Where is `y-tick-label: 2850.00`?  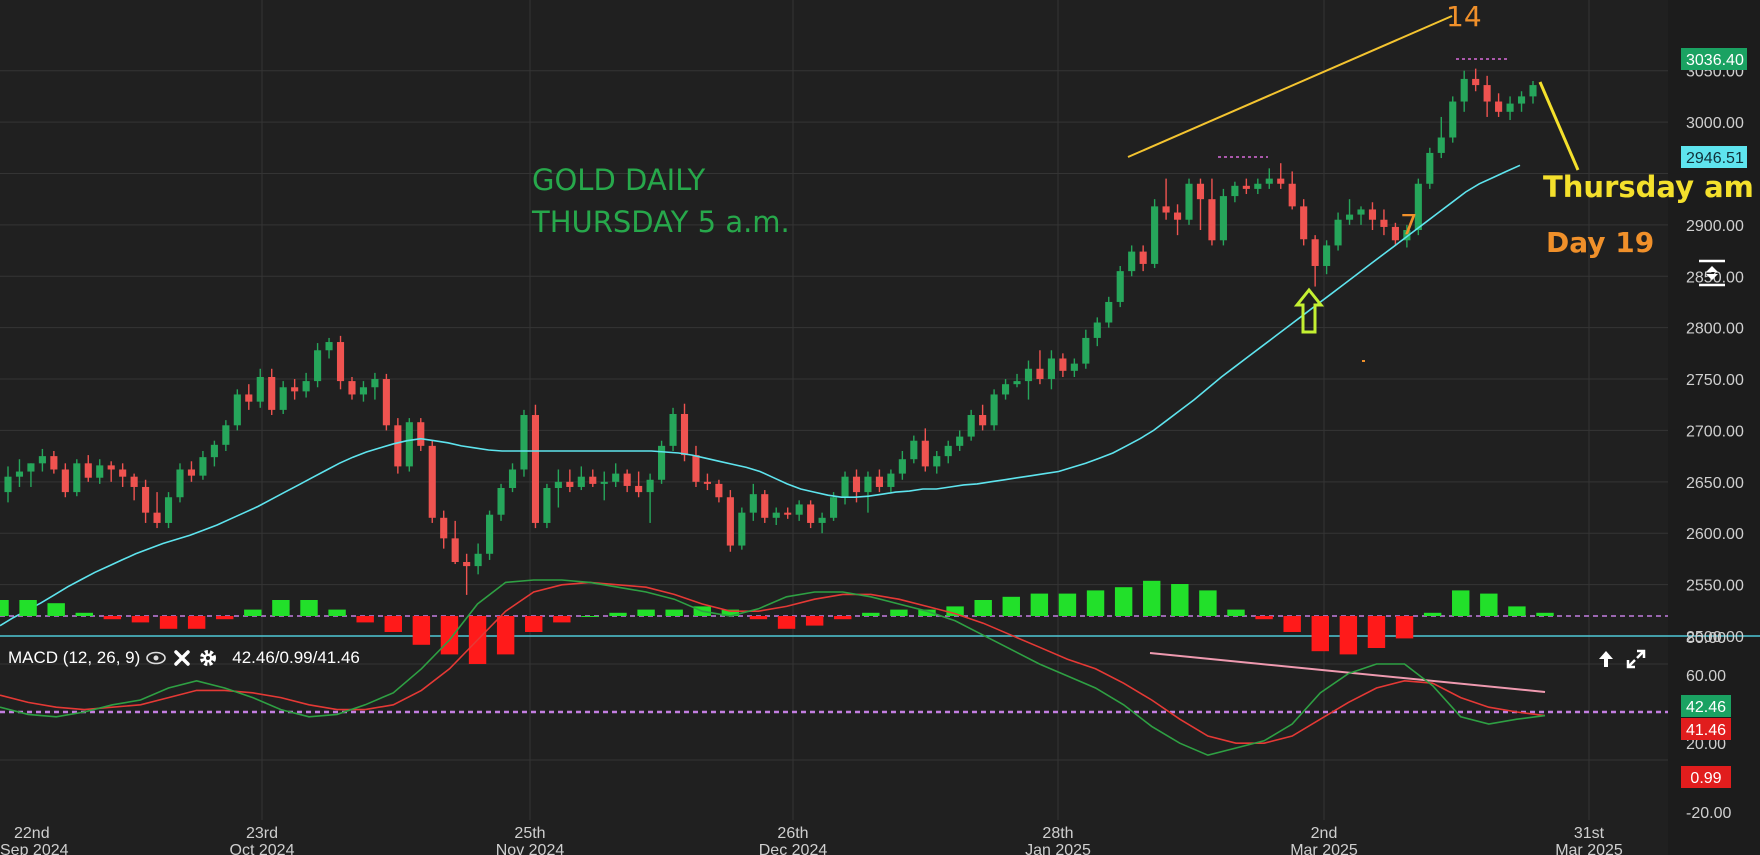
y-tick-label: 2850.00 is located at coordinates (1715, 277).